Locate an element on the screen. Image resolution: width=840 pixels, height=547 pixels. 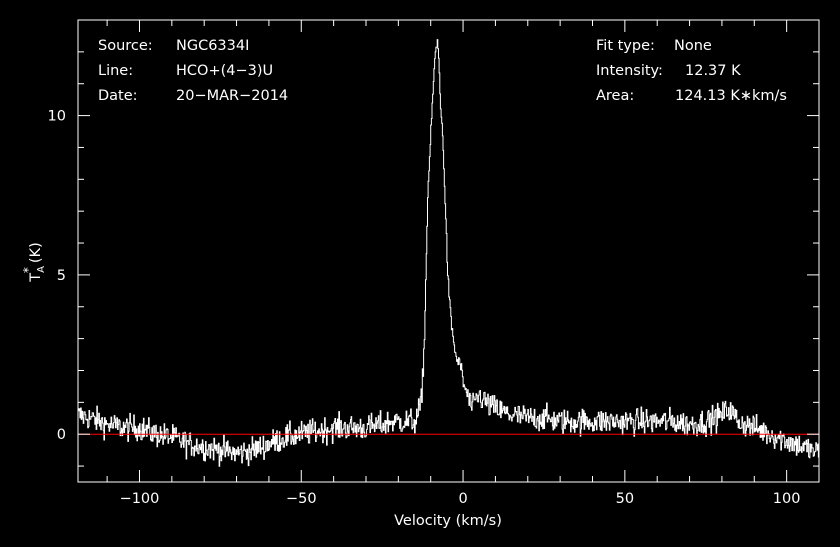
intensity-label: Intensity: is located at coordinates (629, 71).